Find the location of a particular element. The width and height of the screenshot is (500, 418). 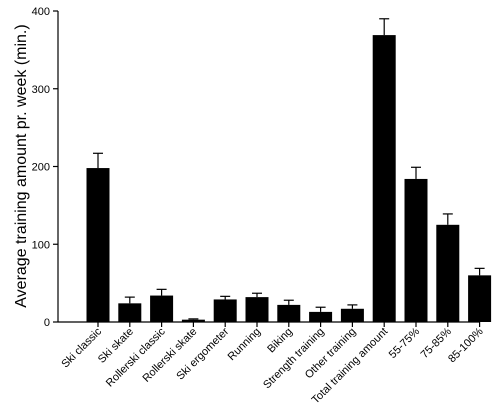

y-tick-label: 200 is located at coordinates (41, 168).